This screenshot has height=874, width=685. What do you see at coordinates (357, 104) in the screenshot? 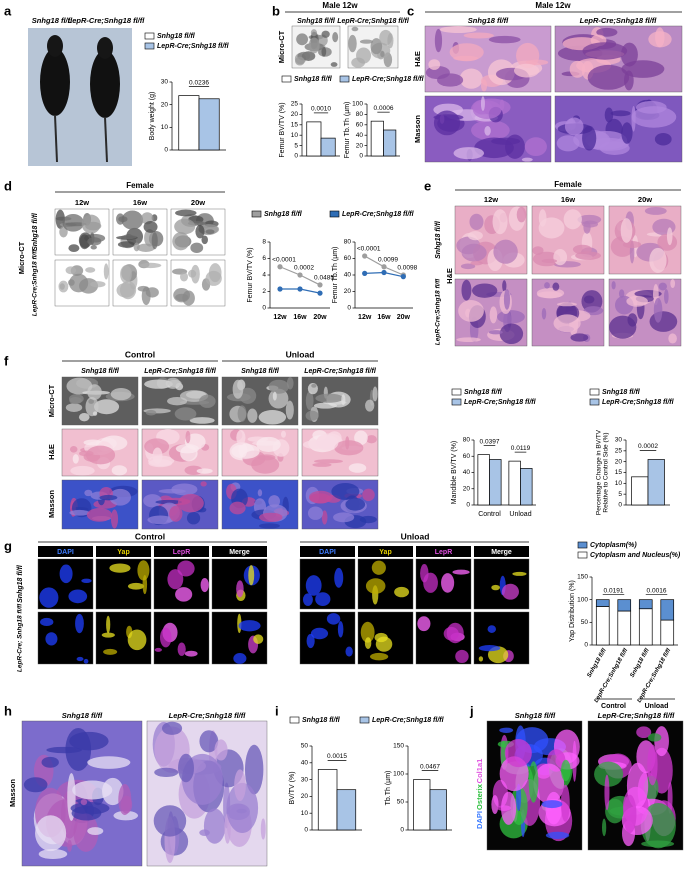
I see `y-tick-label: 100` at bounding box center [357, 104].